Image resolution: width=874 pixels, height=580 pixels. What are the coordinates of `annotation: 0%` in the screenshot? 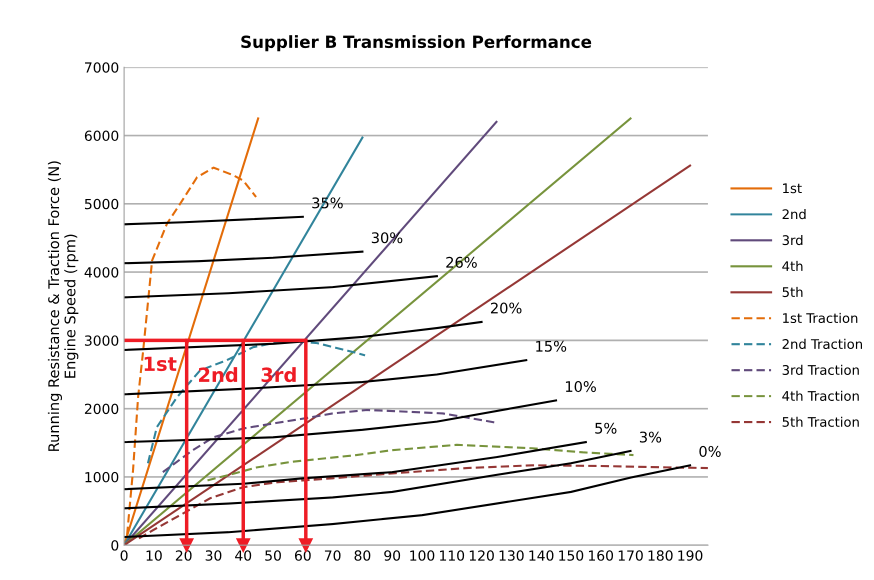 It's located at (710, 451).